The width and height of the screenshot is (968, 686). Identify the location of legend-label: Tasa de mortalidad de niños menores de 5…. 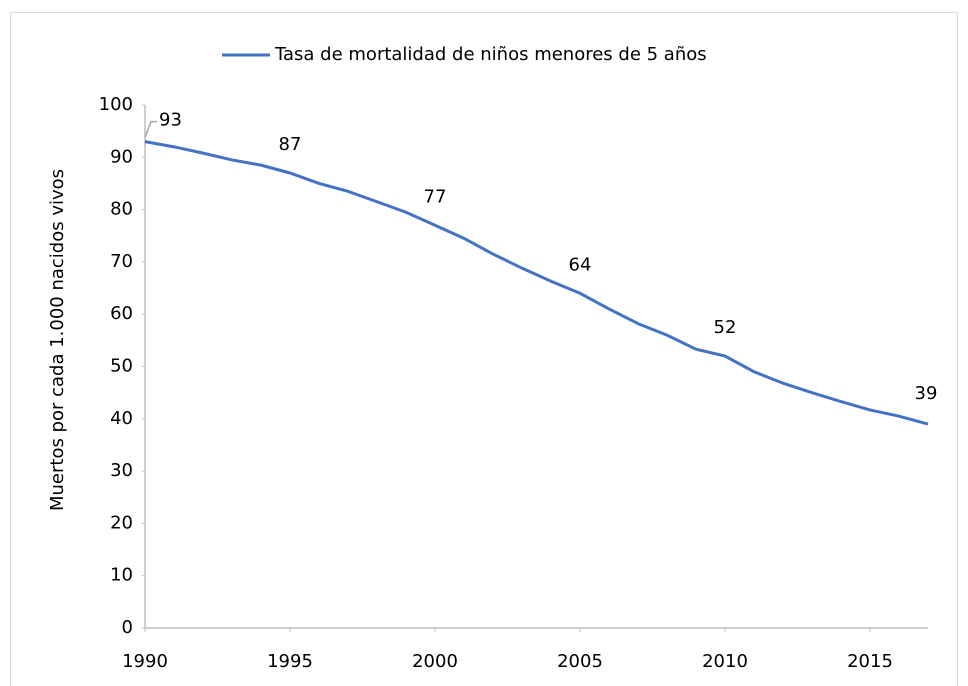
(490, 54).